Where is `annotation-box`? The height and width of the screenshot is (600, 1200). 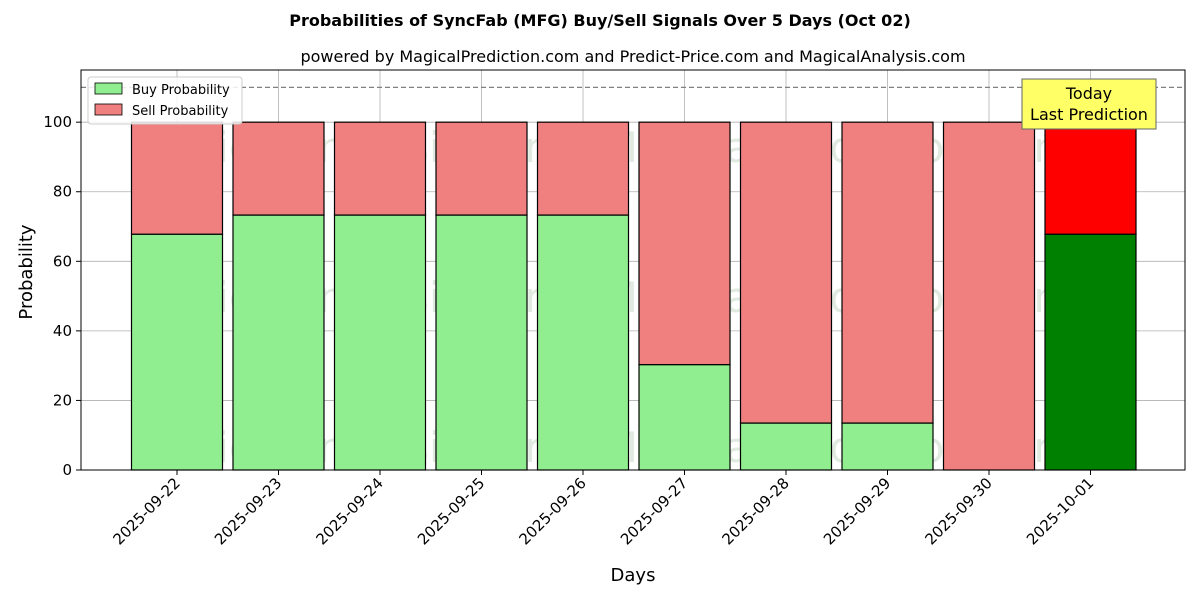
annotation-box is located at coordinates (1089, 104).